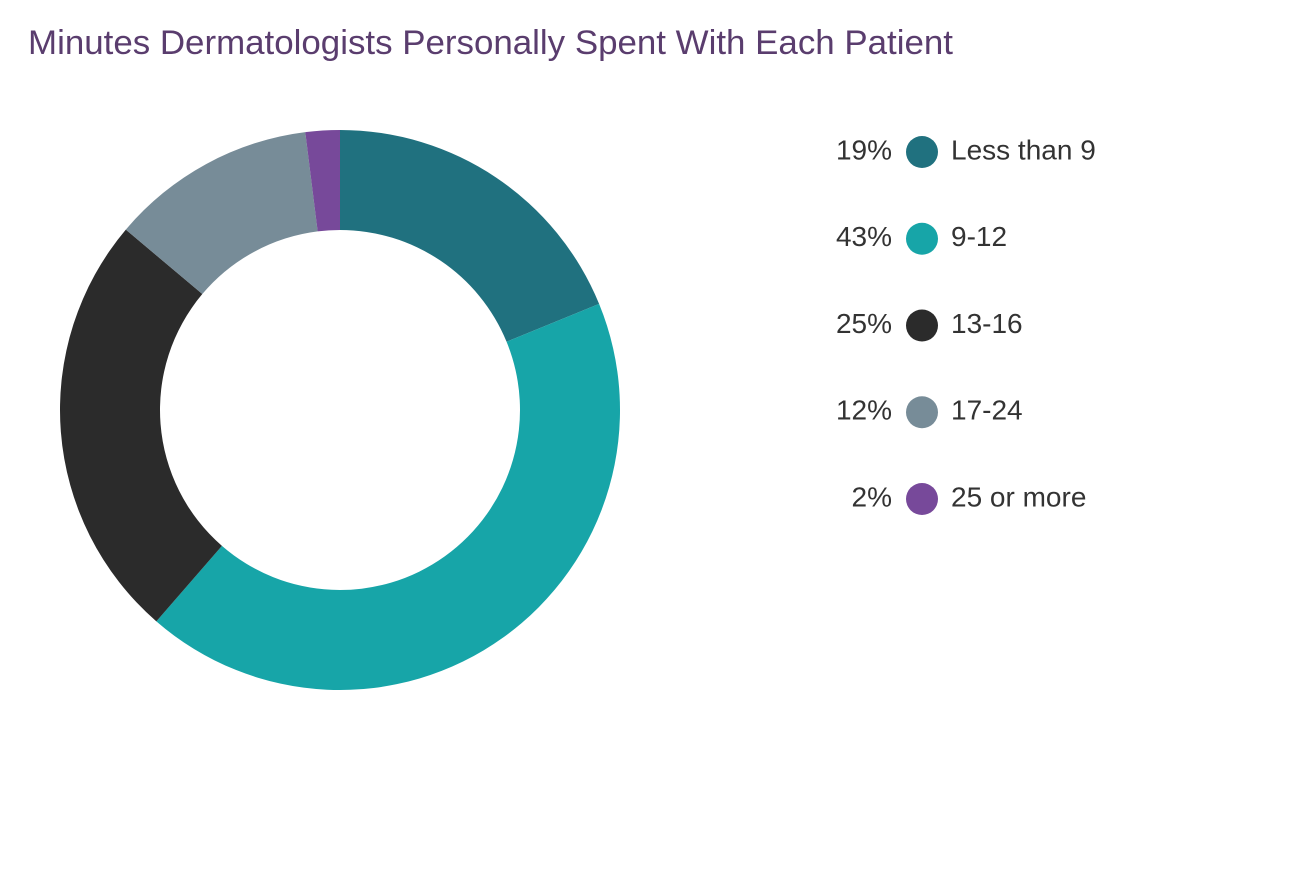  I want to click on legend-label: 13-16, so click(987, 323).